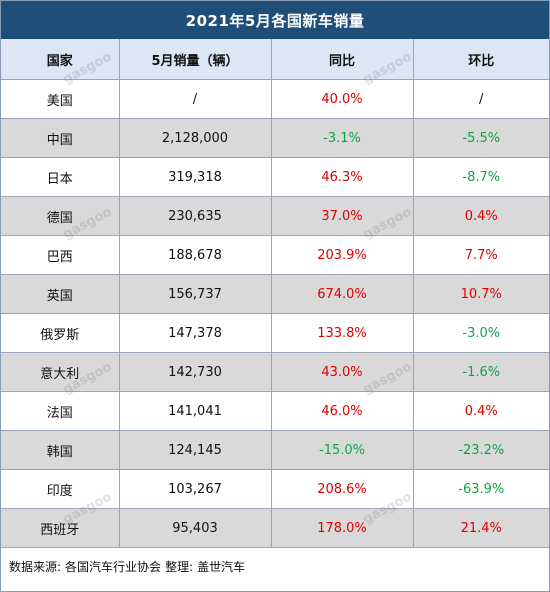 Image resolution: width=550 pixels, height=592 pixels. What do you see at coordinates (195, 216) in the screenshot?
I see `sales-cell: 230,635` at bounding box center [195, 216].